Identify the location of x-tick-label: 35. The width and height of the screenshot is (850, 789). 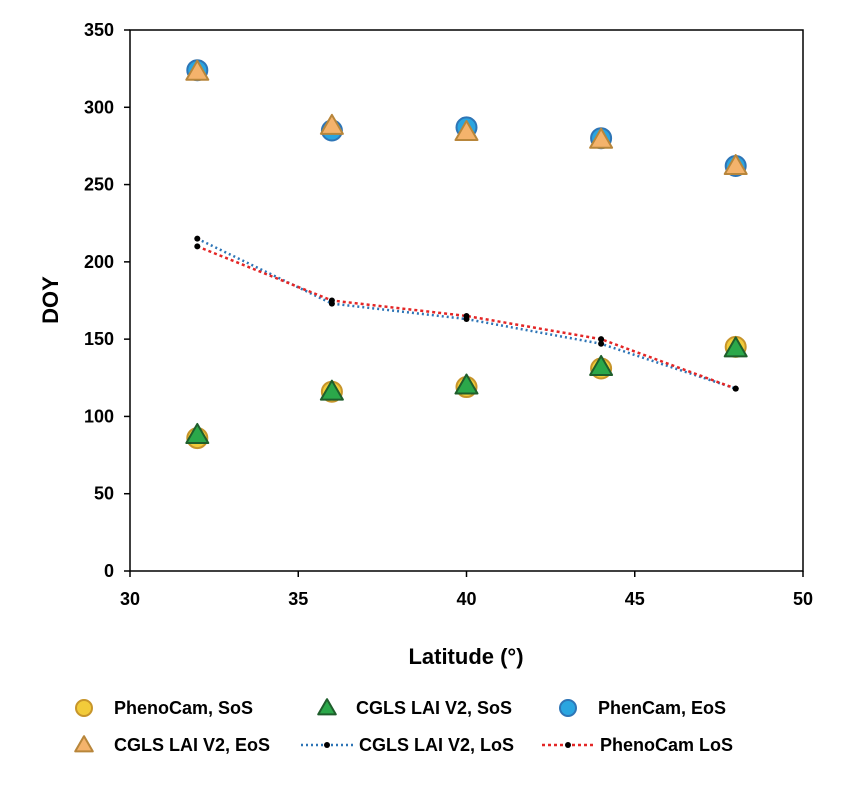
(298, 599).